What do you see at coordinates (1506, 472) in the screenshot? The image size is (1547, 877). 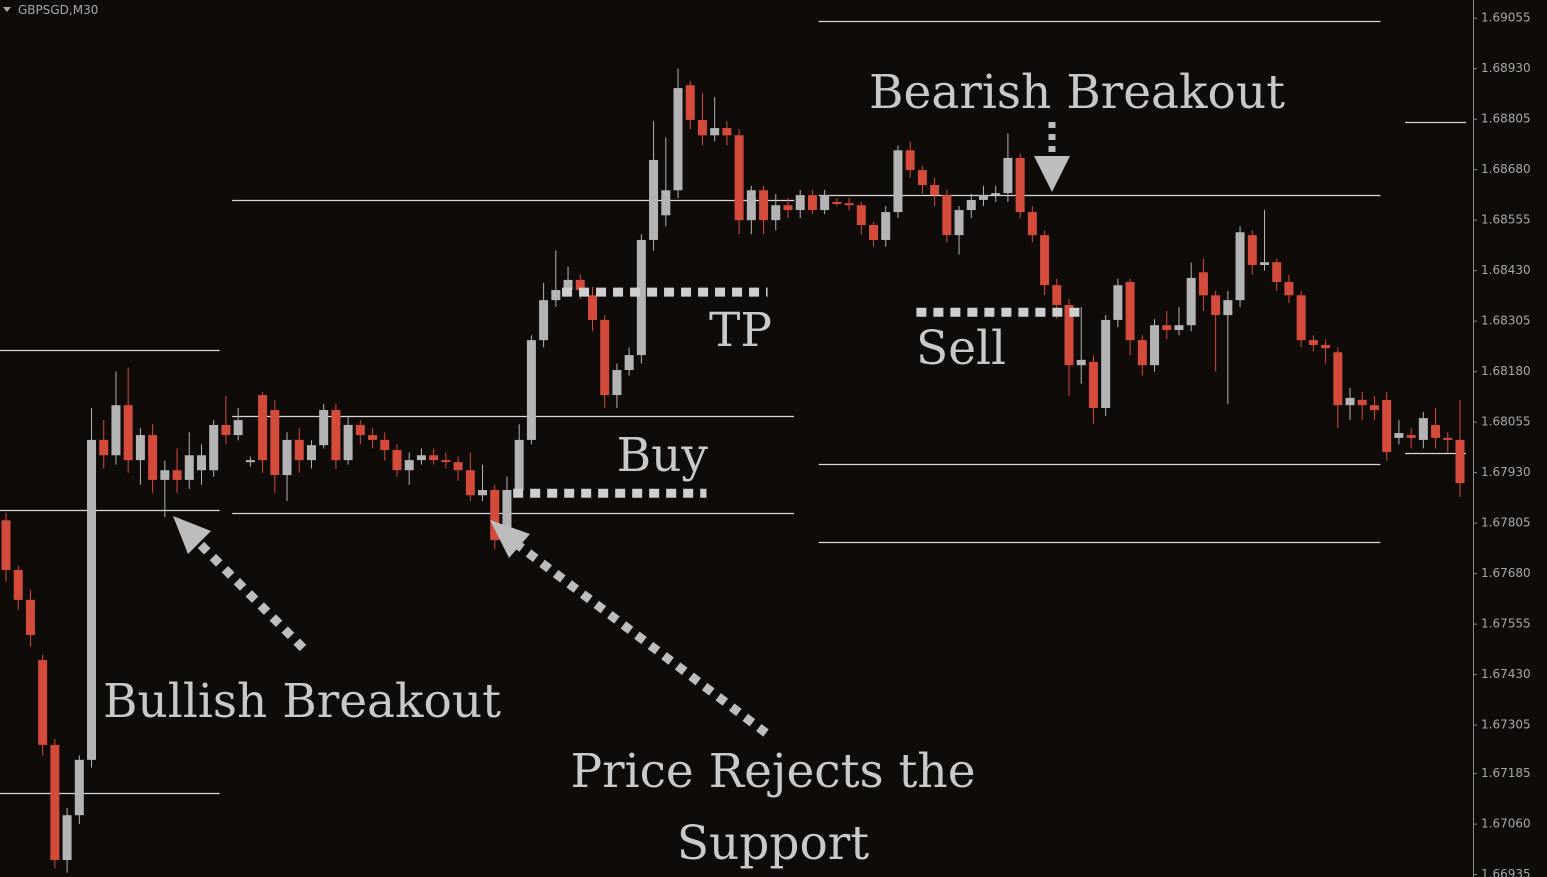 I see `y-tick-label: 1.67930` at bounding box center [1506, 472].